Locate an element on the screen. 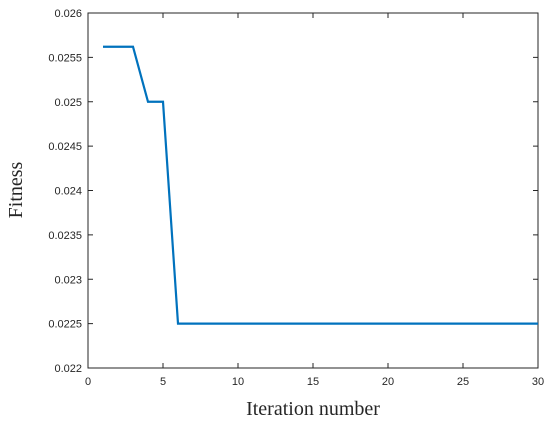 This screenshot has width=550, height=425. x-axis-label: Iteration number is located at coordinates (313, 409).